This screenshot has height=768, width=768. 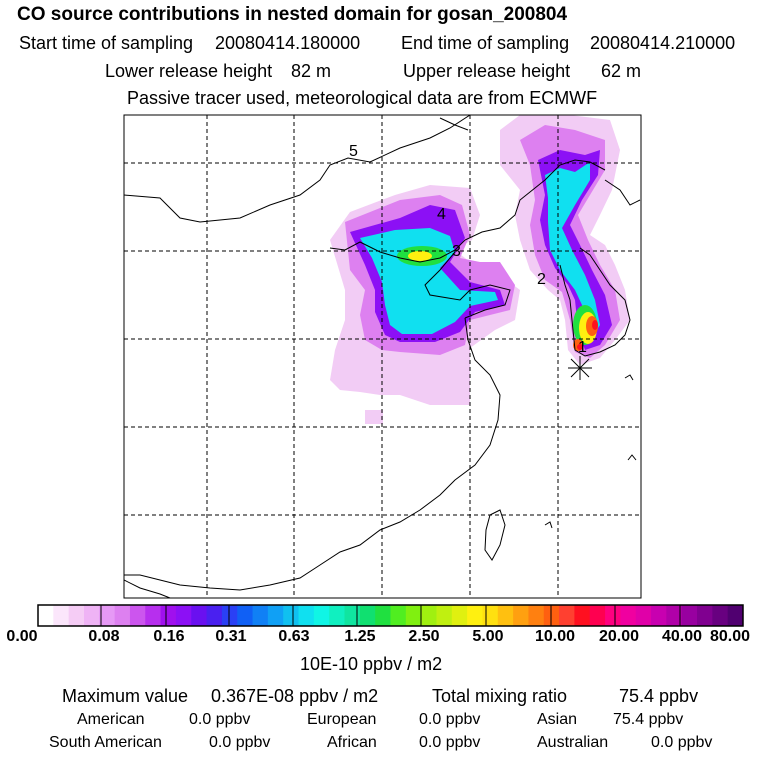 I want to click on map-label-4: 4, so click(x=441, y=214).